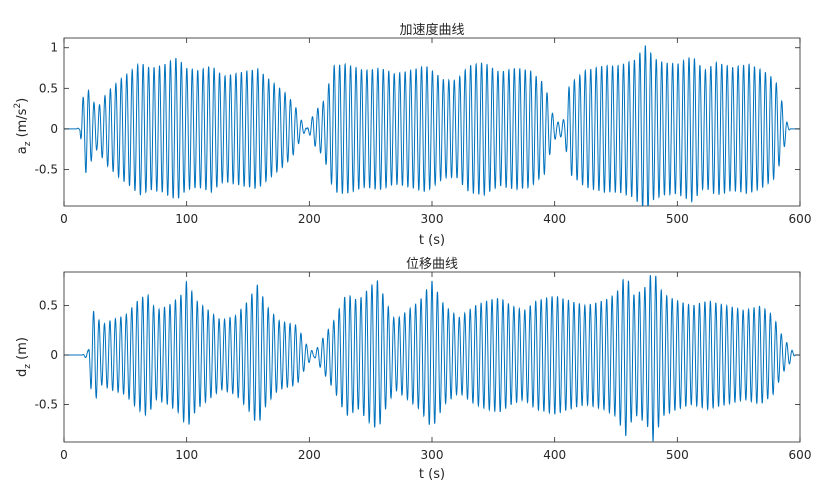  I want to click on acceleration-y-label: az (m/s2), so click(23, 126).